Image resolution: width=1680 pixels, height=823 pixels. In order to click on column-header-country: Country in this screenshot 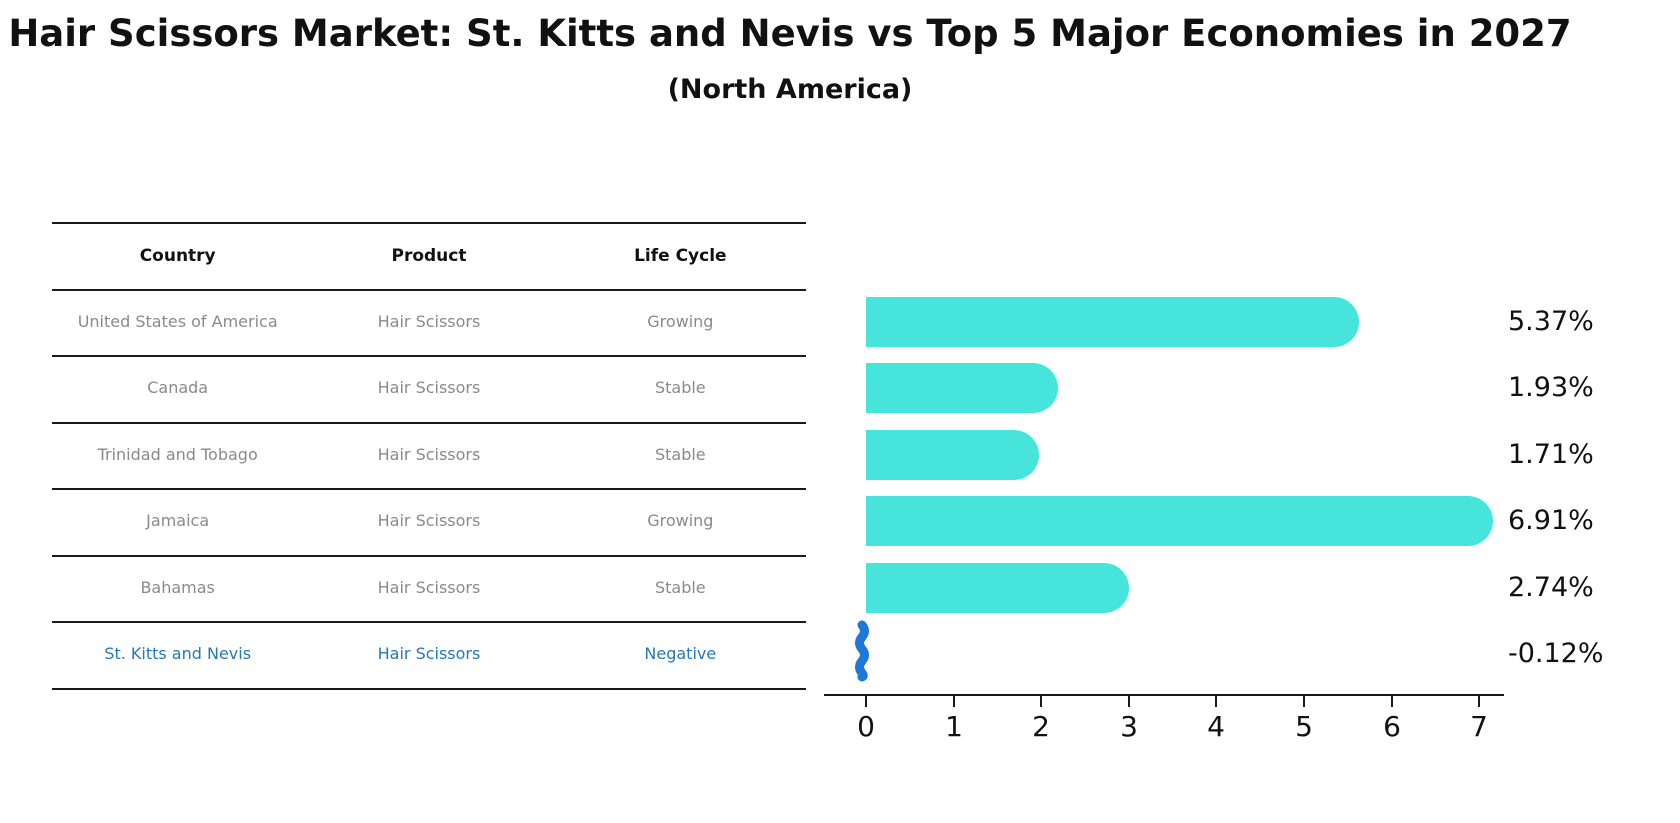, I will do `click(177, 256)`.